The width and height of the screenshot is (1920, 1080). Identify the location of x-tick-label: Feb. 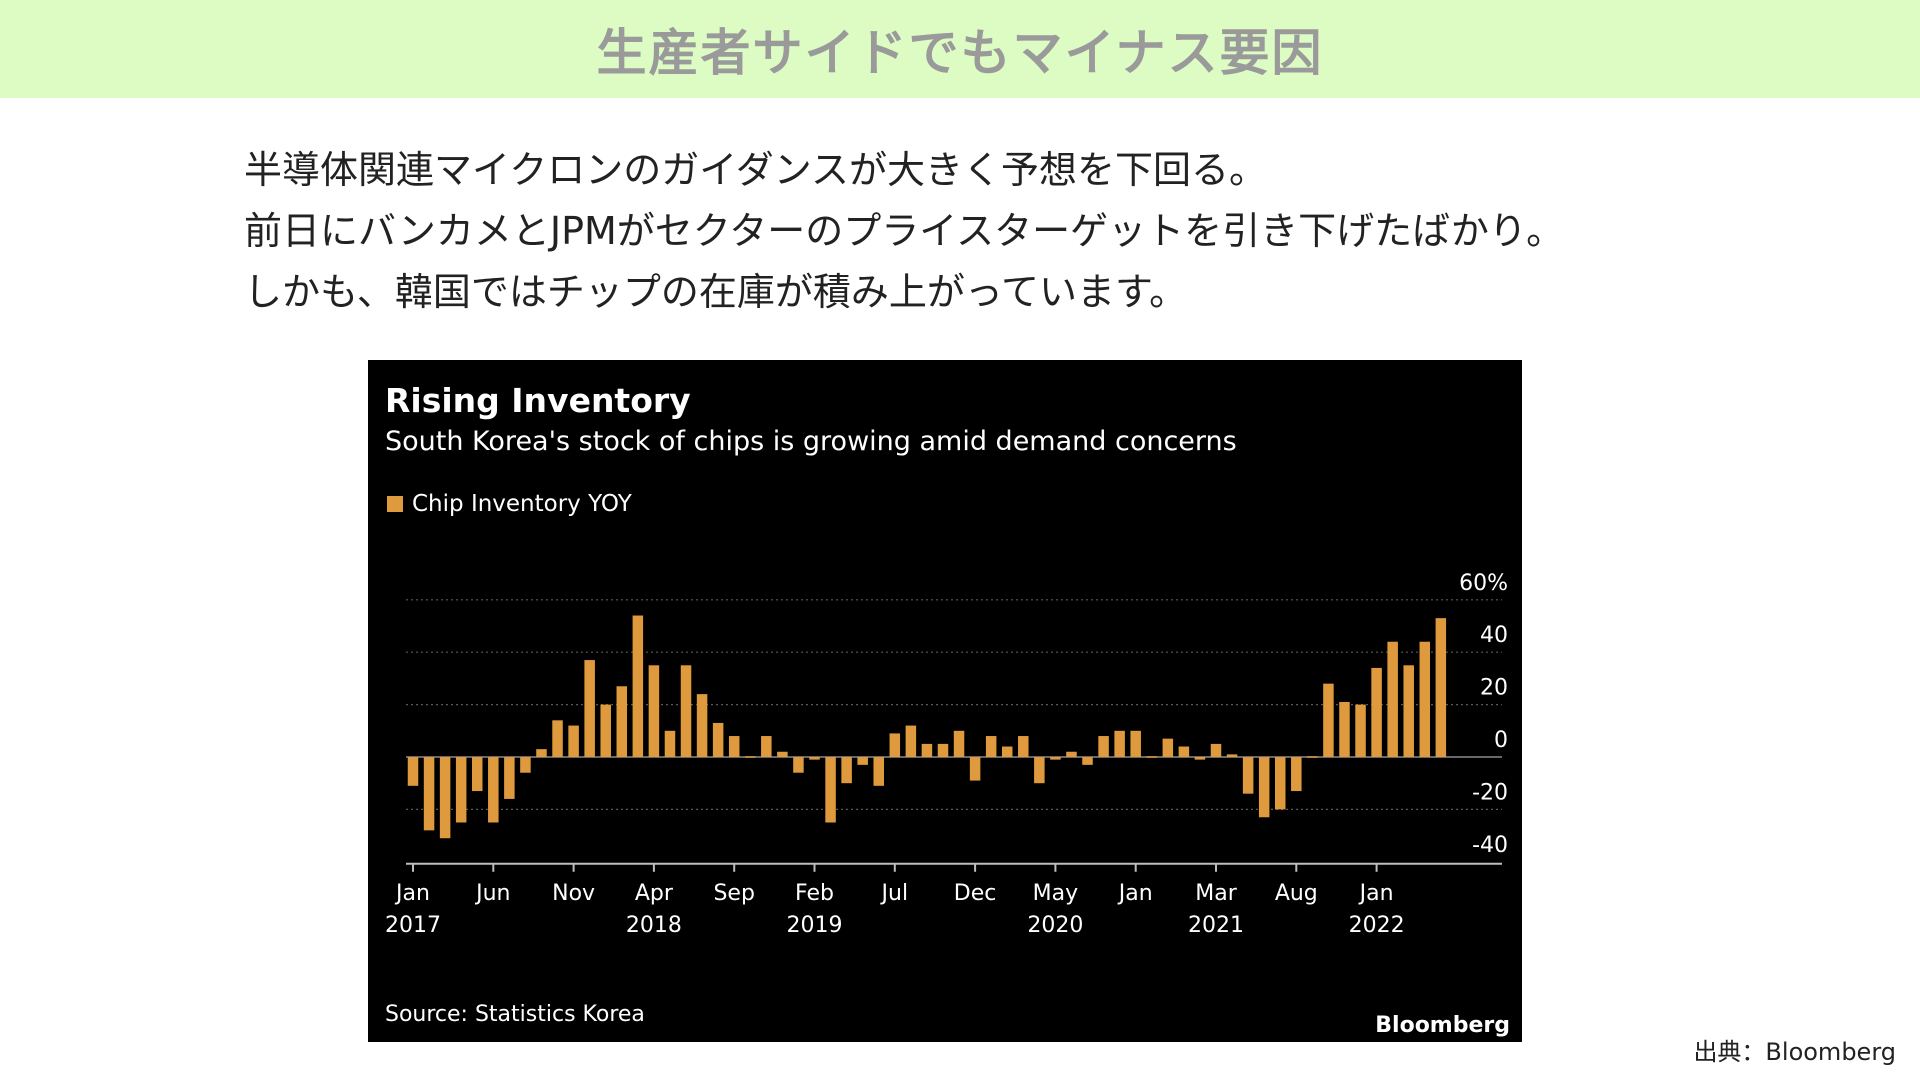
(814, 893).